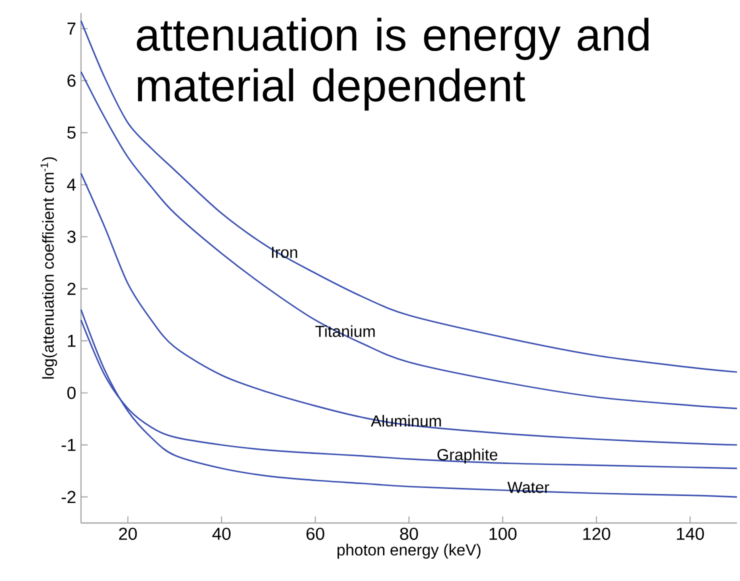  I want to click on y-tick-label: 6, so click(72, 80).